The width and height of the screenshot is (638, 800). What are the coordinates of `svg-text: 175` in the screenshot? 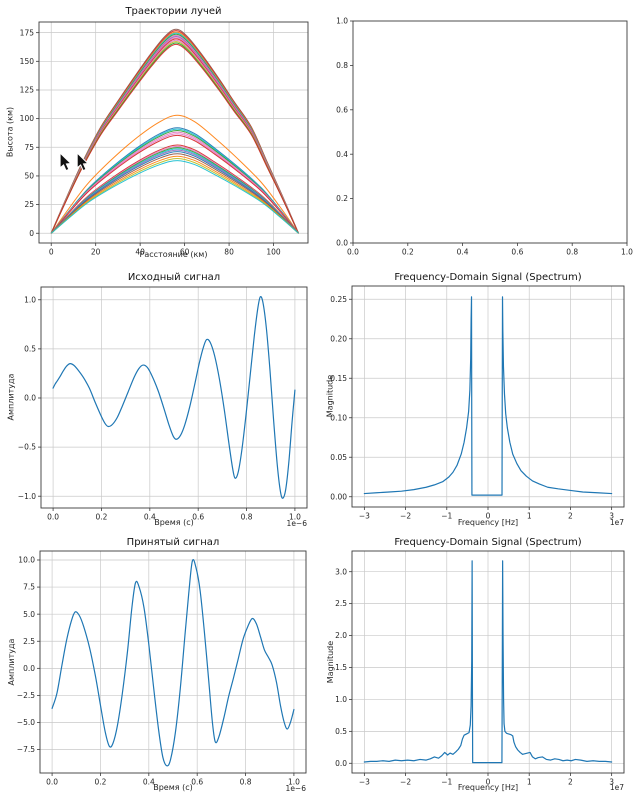 It's located at (27, 32).